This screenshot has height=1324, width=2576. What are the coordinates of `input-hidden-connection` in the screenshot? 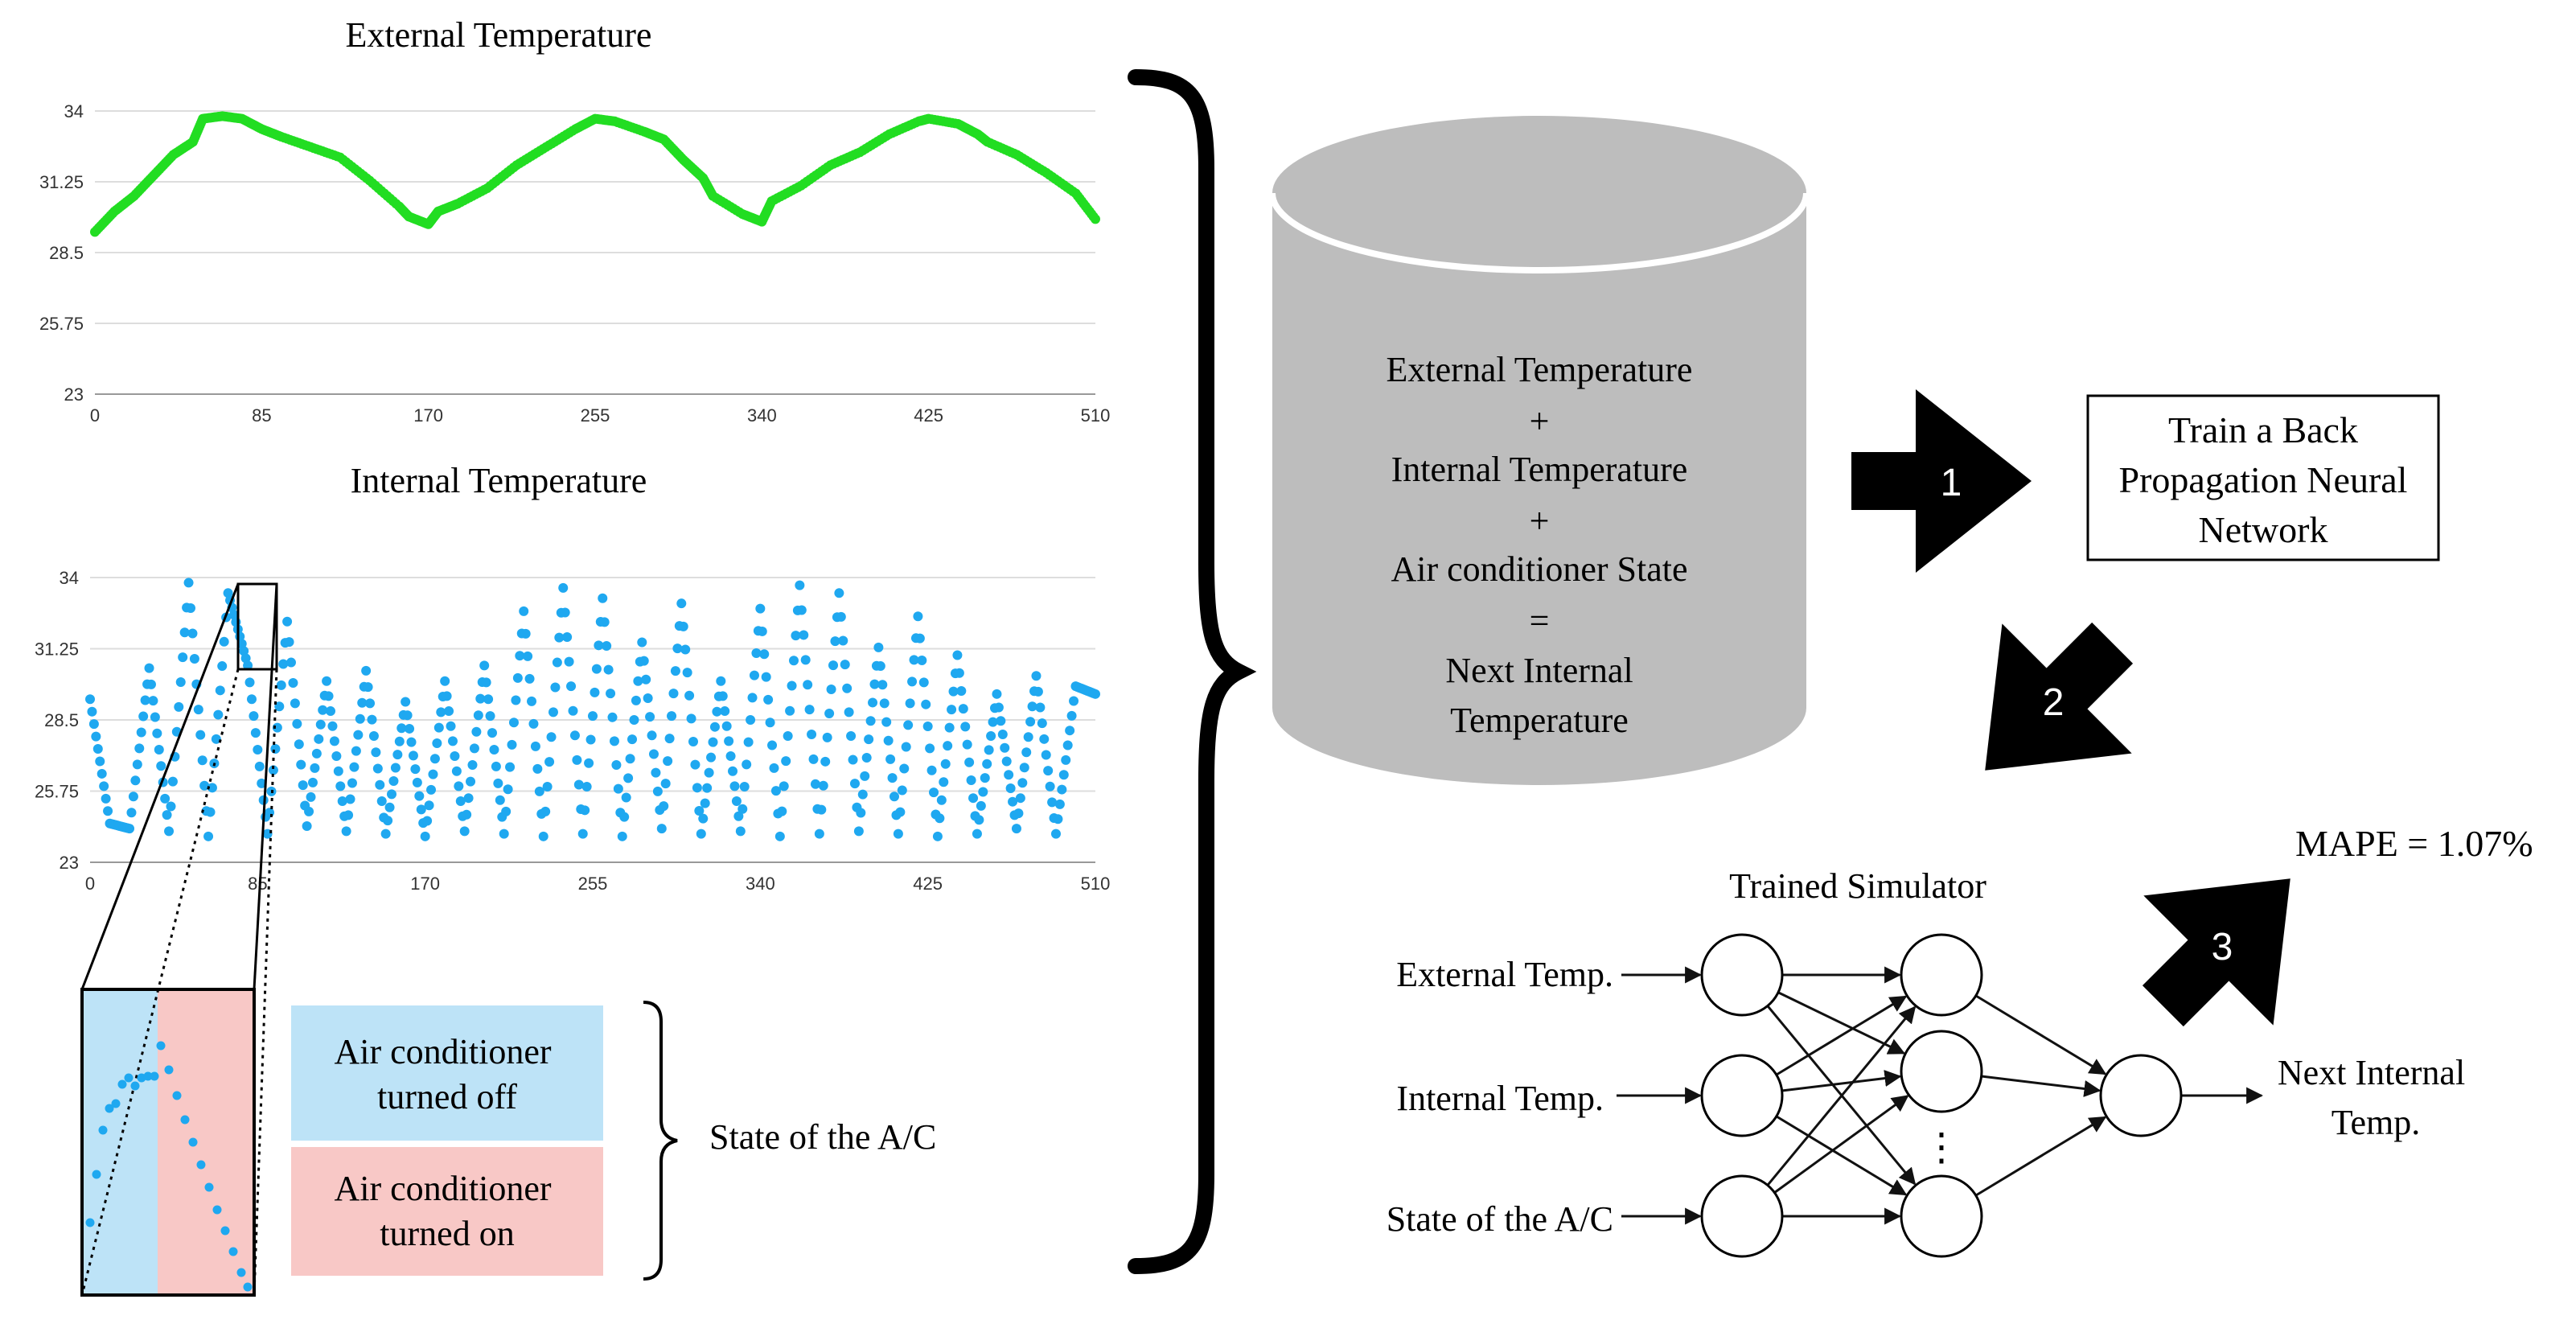 It's located at (1841, 1144).